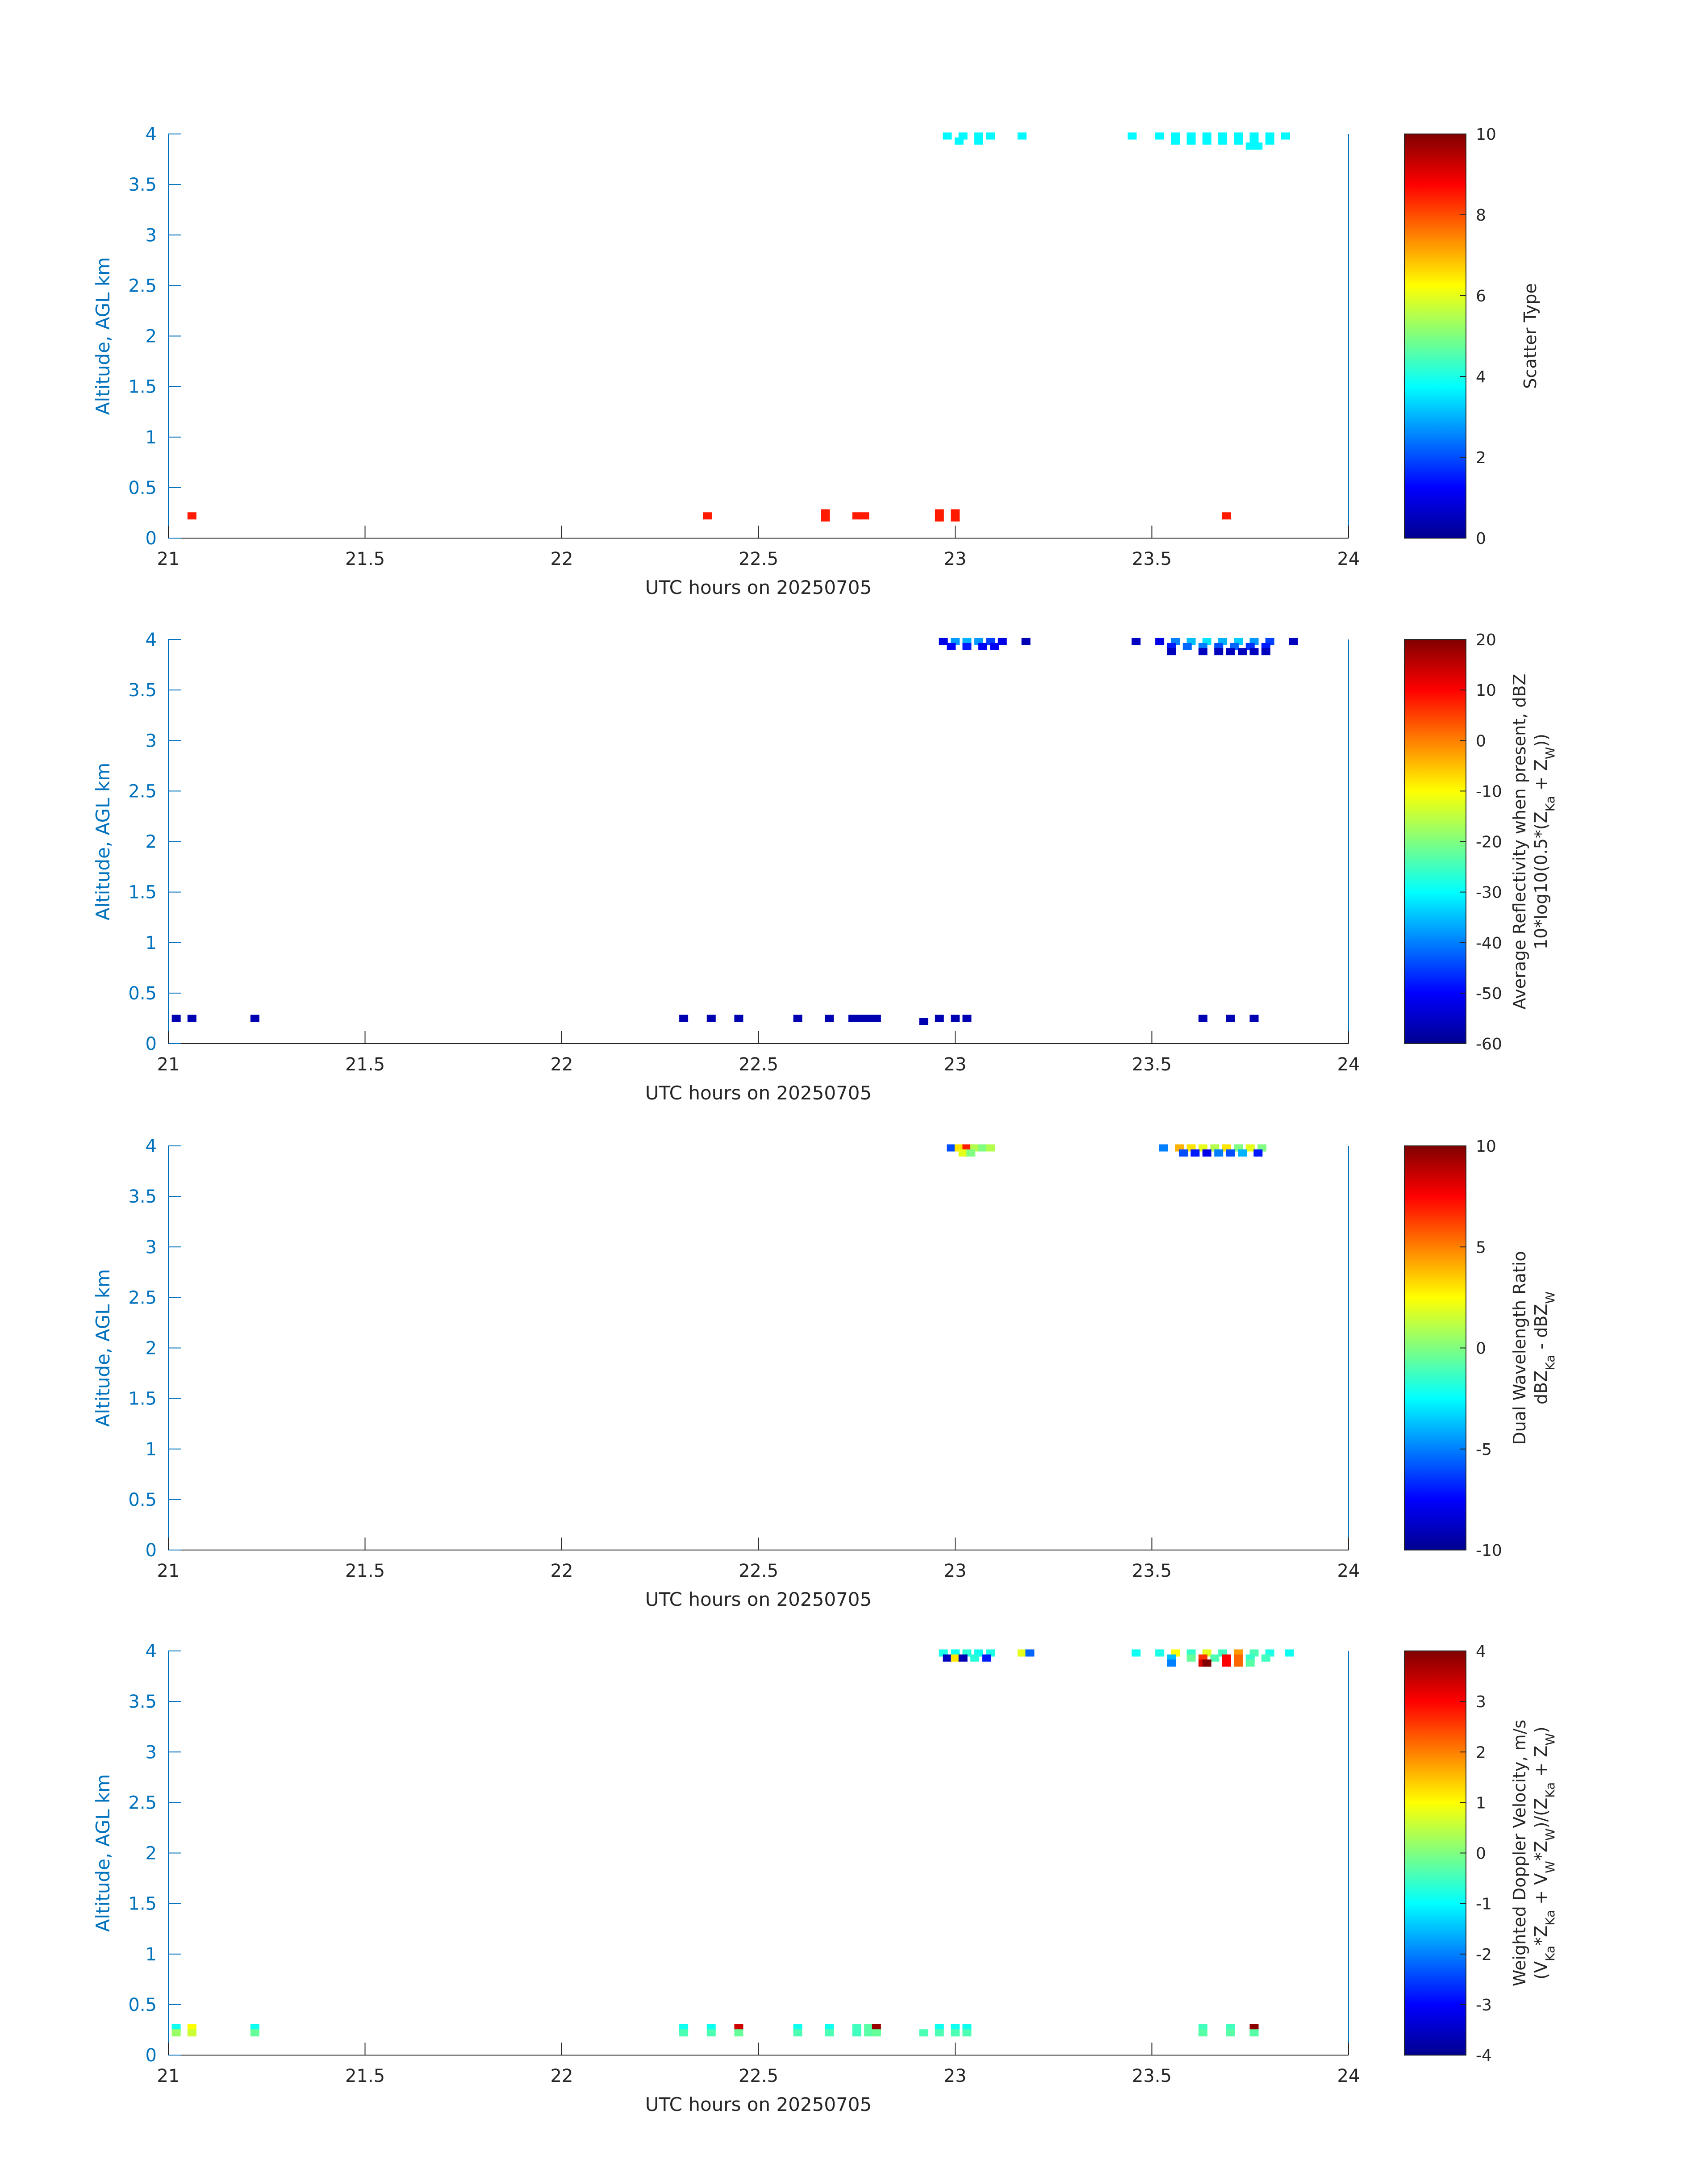 The width and height of the screenshot is (1708, 2177). I want to click on x-tick-label: 23.5, so click(1152, 1571).